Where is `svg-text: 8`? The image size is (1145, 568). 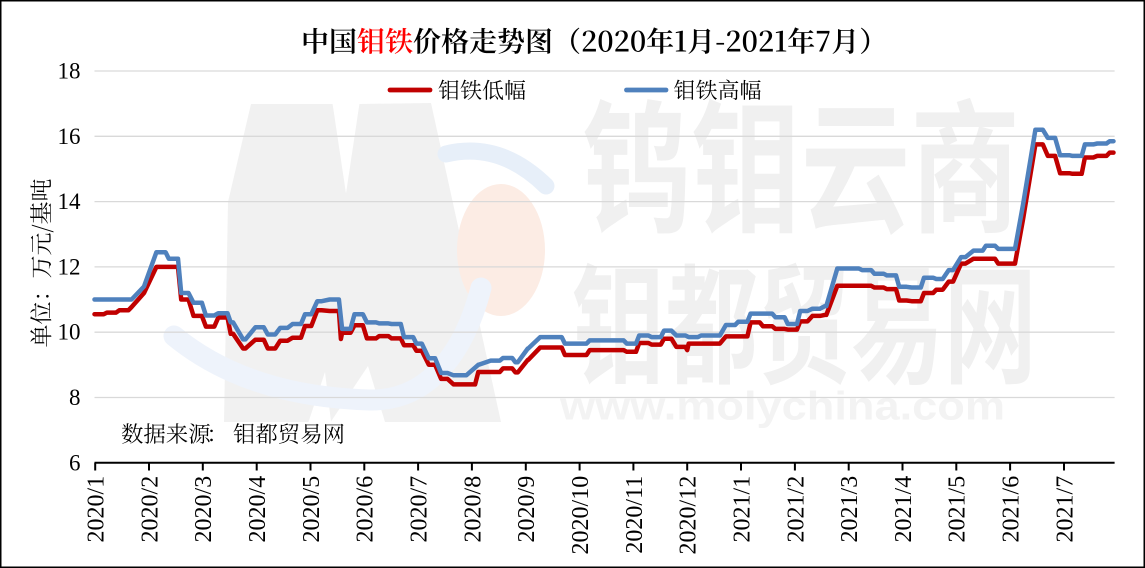 svg-text: 8 is located at coordinates (75, 397).